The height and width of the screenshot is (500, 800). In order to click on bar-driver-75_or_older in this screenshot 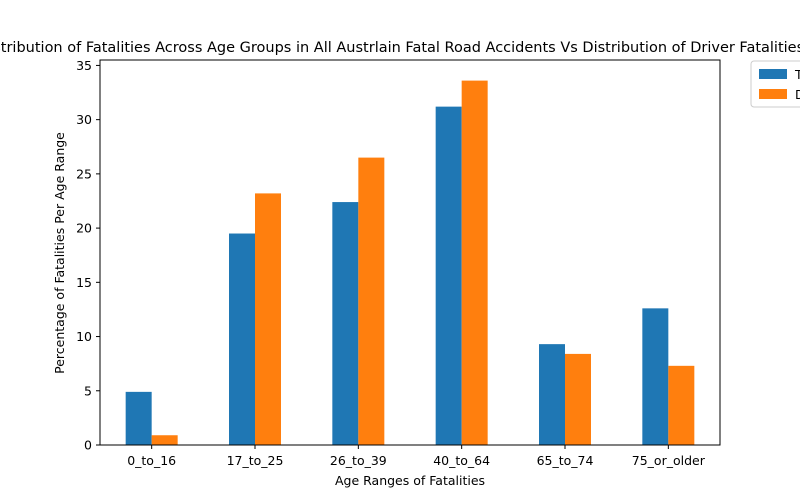, I will do `click(681, 405)`.